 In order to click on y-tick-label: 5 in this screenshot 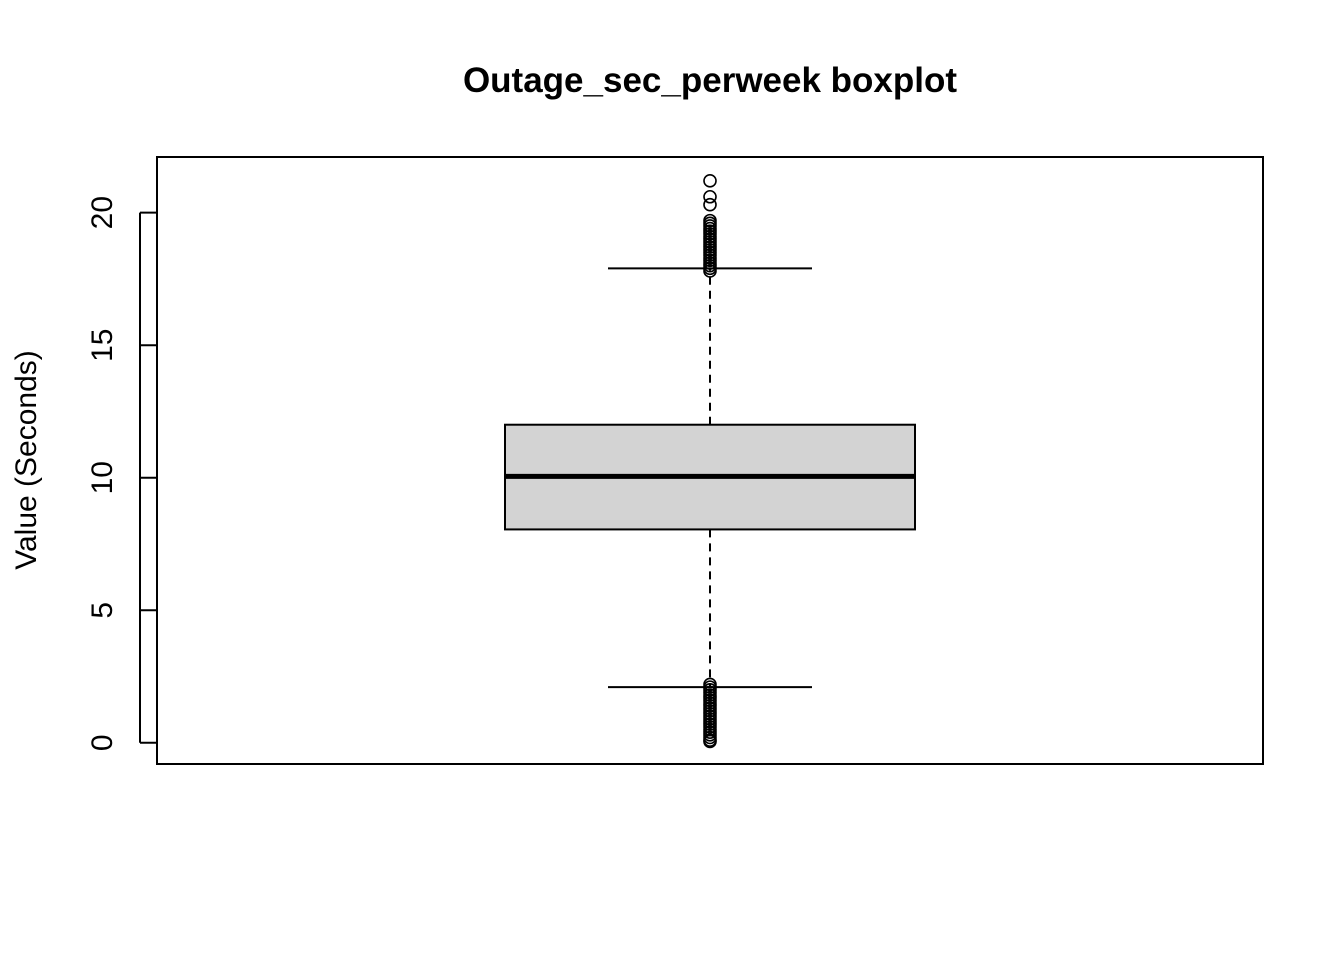, I will do `click(102, 610)`.